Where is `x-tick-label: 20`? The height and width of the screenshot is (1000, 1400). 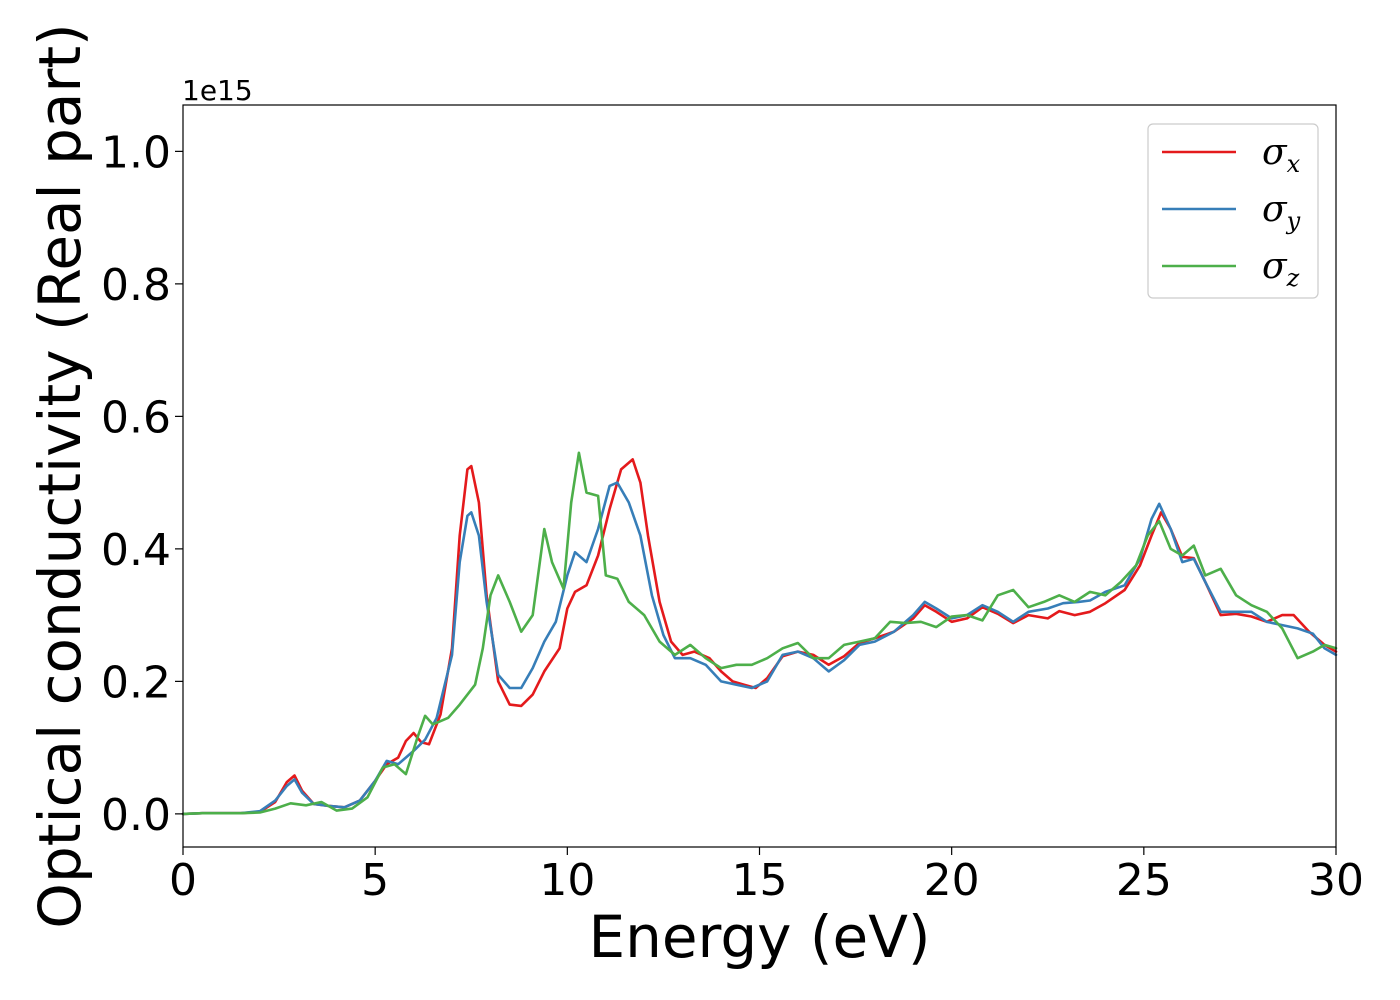 x-tick-label: 20 is located at coordinates (952, 880).